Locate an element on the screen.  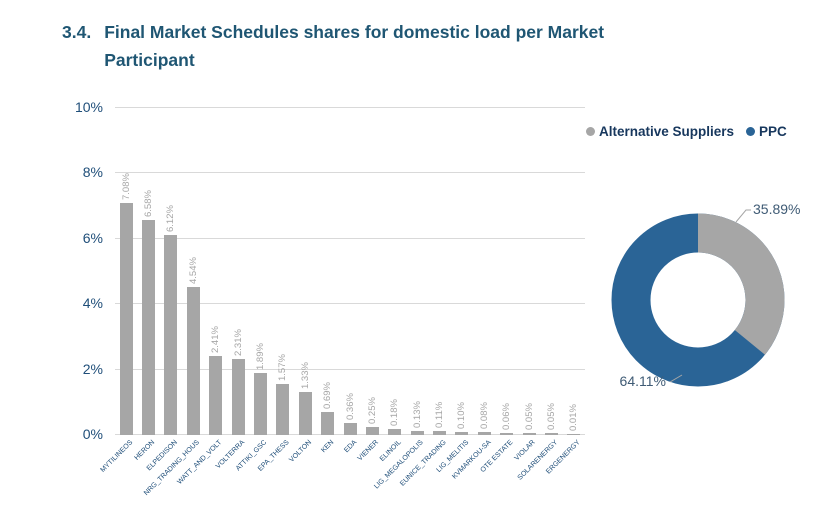
bar-value-label: 0.36% is located at coordinates (350, 407).